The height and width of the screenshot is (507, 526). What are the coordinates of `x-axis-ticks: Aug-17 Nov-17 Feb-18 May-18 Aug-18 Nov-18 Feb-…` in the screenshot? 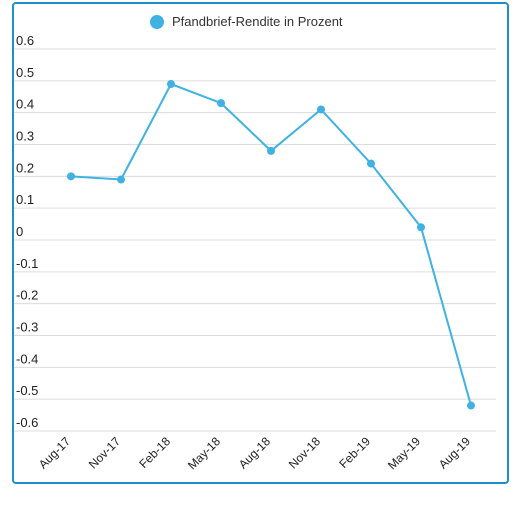 It's located at (254, 453).